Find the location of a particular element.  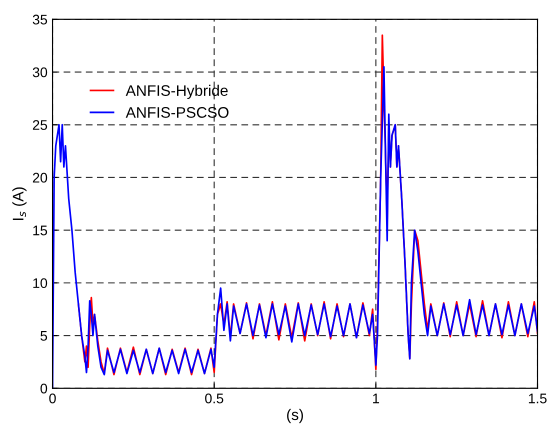

legend-label: ANFIS-Hybride is located at coordinates (177, 91).